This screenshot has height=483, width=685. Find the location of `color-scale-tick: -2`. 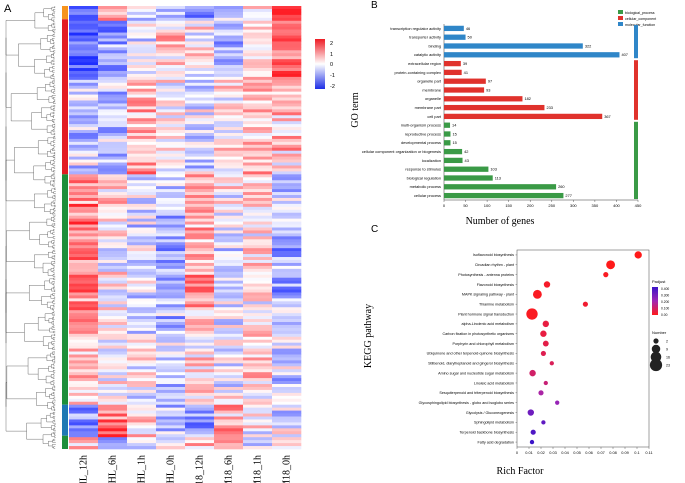

color-scale-tick: -2 is located at coordinates (332, 87).